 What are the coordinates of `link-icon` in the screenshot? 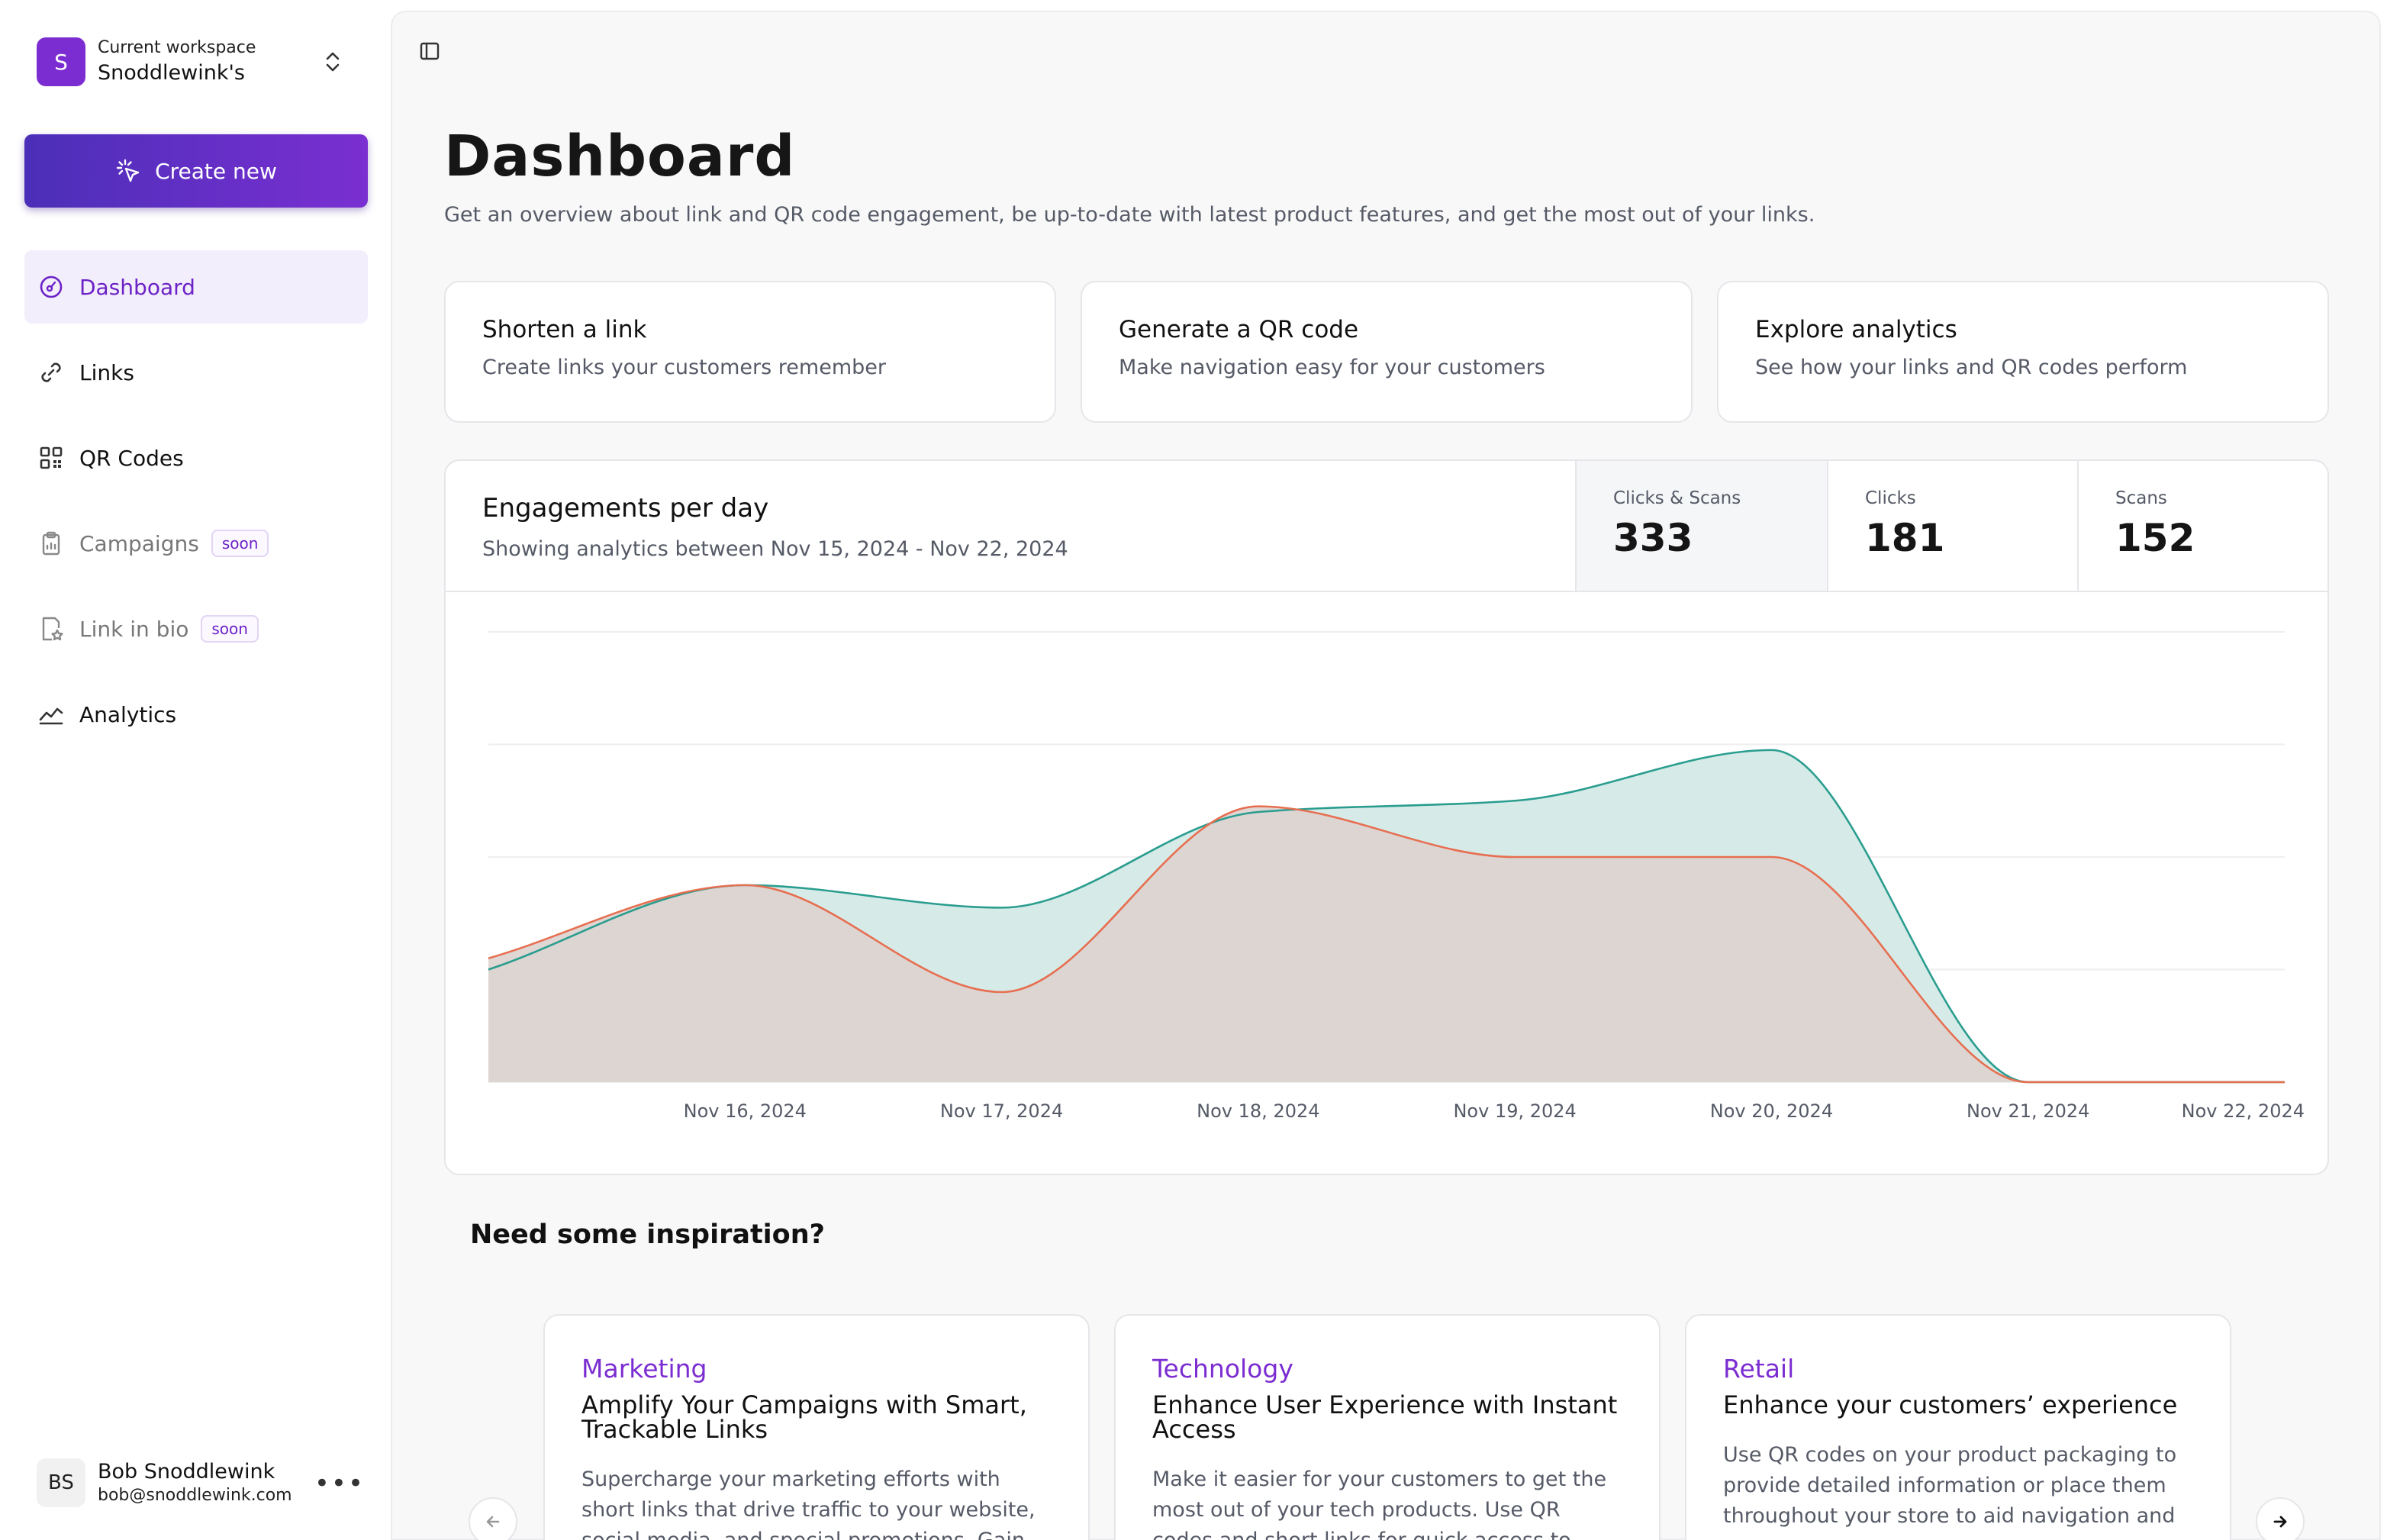 It's located at (51, 372).